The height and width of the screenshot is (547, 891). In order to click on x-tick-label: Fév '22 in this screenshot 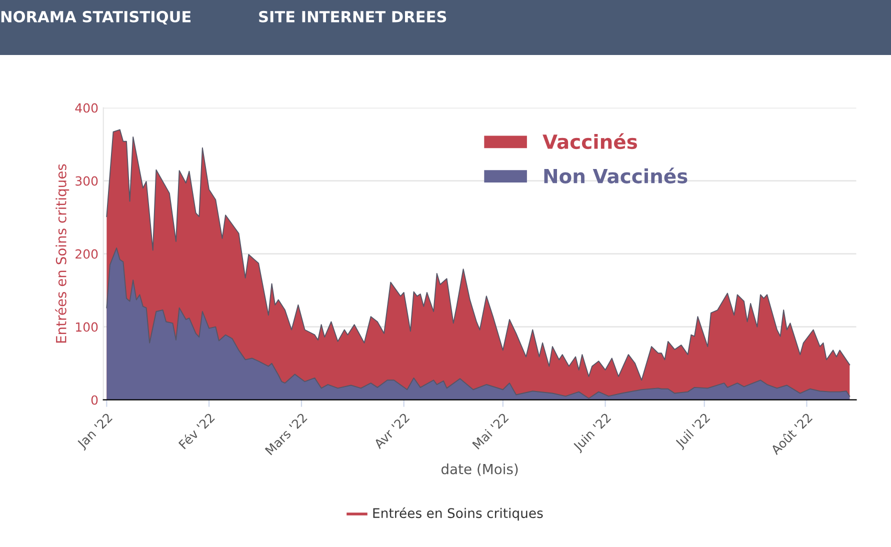, I will do `click(196, 431)`.